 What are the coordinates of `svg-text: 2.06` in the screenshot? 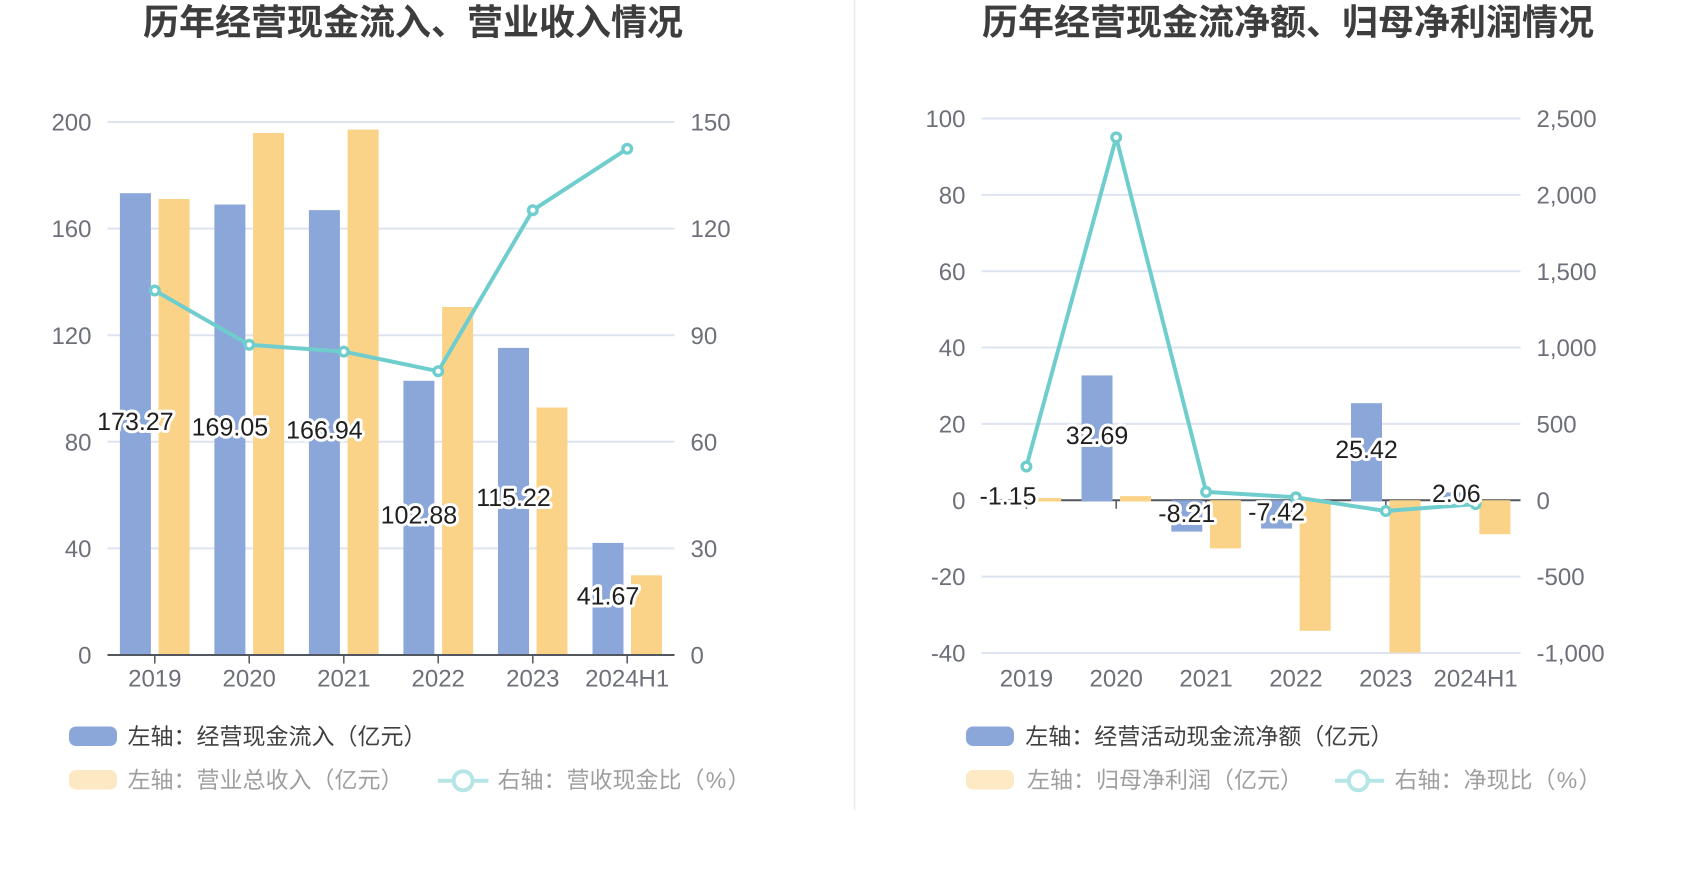 It's located at (1456, 494).